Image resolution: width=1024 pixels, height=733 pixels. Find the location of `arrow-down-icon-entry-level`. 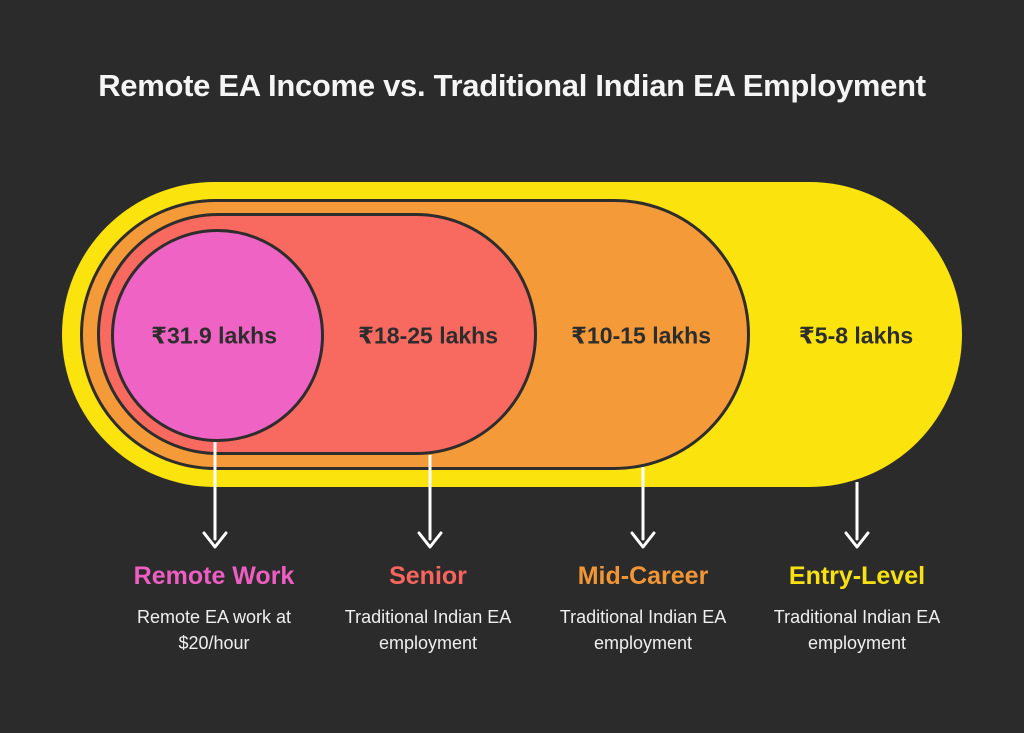

arrow-down-icon-entry-level is located at coordinates (857, 517).